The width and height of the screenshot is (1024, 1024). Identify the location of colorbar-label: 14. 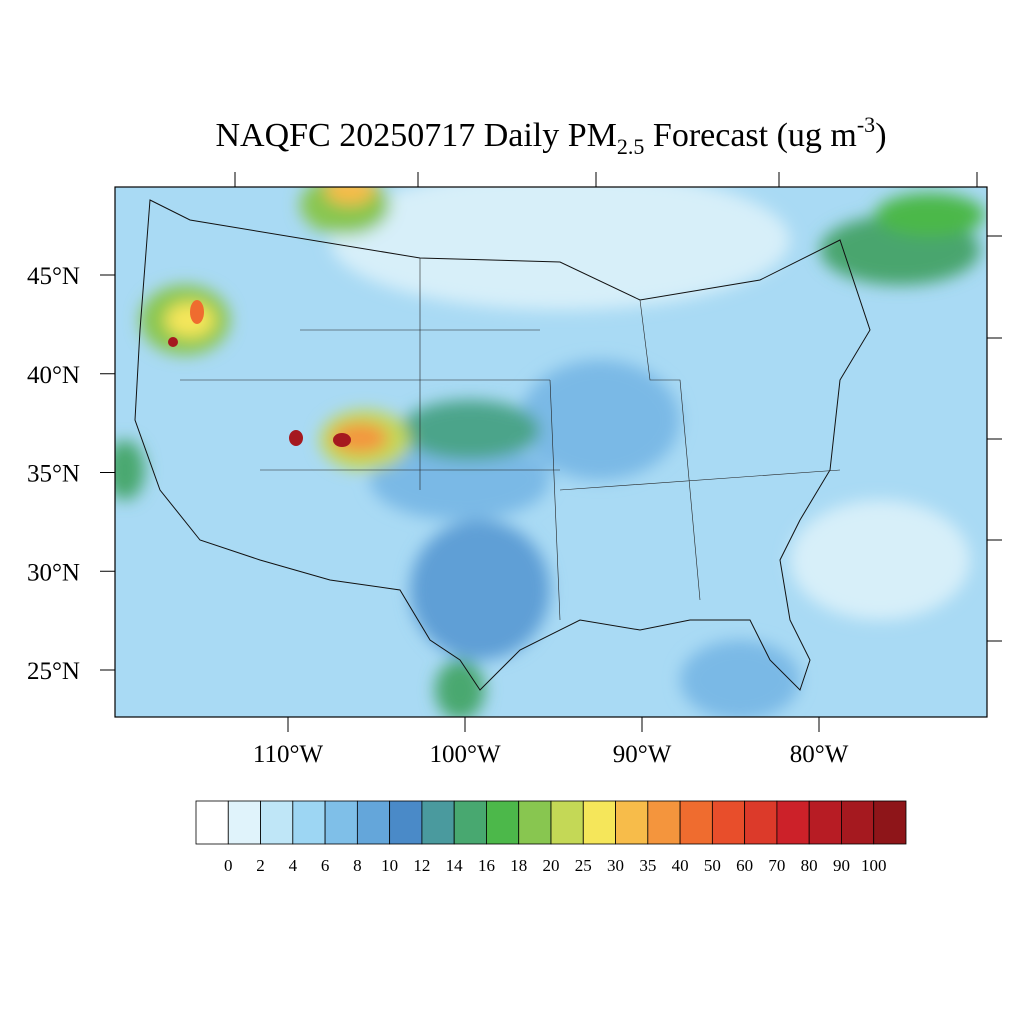
(455, 865).